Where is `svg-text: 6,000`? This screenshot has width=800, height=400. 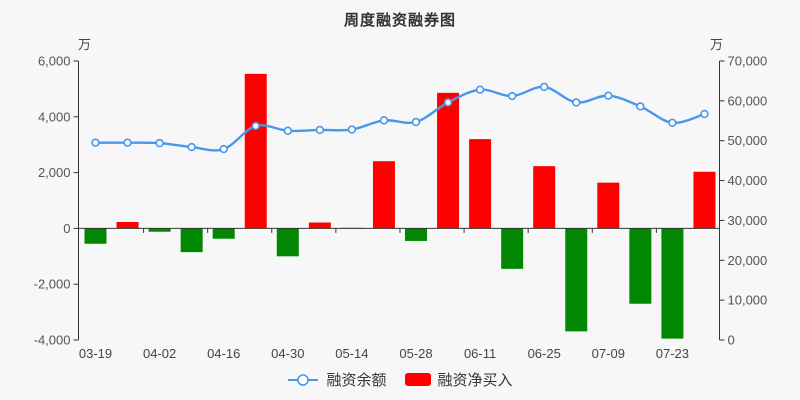 svg-text: 6,000 is located at coordinates (54, 61).